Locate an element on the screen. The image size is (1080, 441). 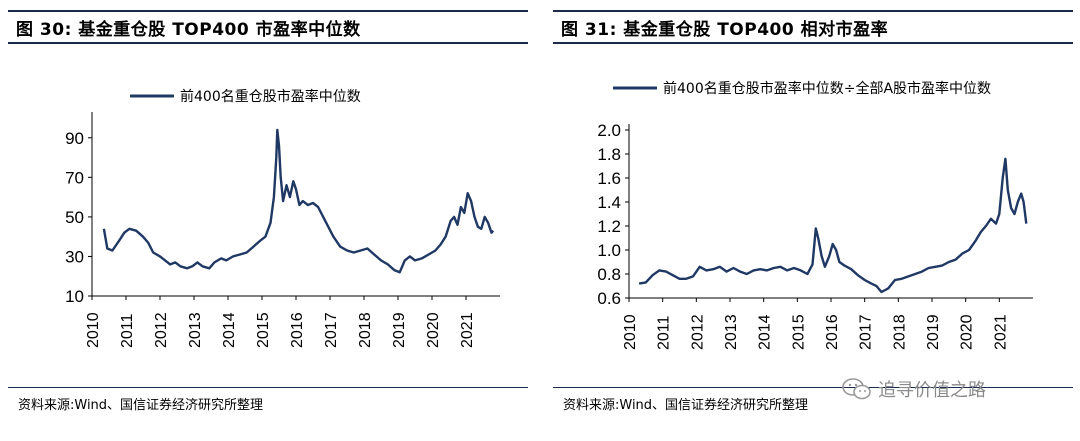
y-tick-label: 0.8 is located at coordinates (609, 274).